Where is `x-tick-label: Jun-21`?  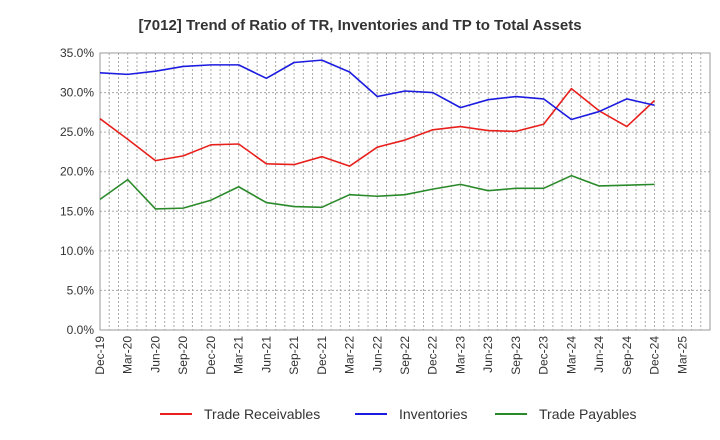 x-tick-label: Jun-21 is located at coordinates (266, 354).